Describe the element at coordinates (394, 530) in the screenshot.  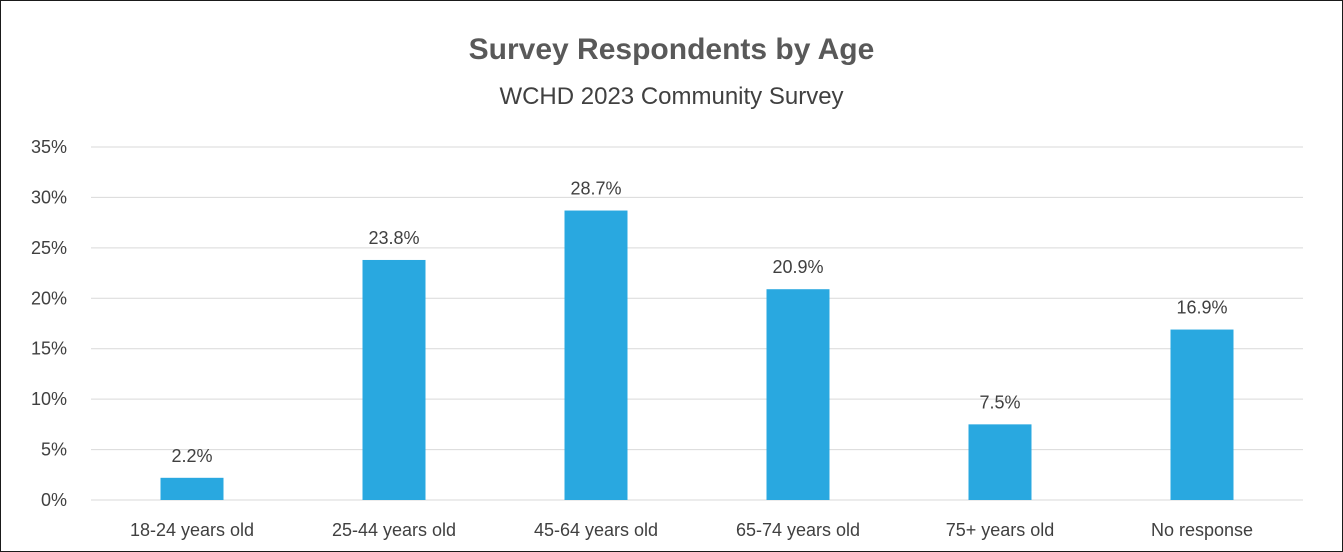
I see `x-tick-label: 25-44 years old` at that location.